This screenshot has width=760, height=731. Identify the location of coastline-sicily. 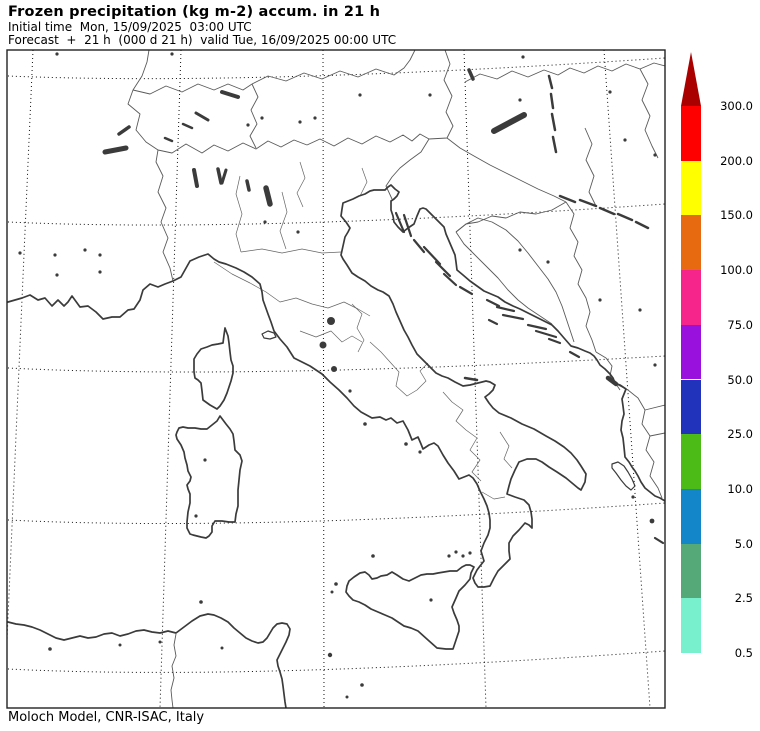
(410, 607).